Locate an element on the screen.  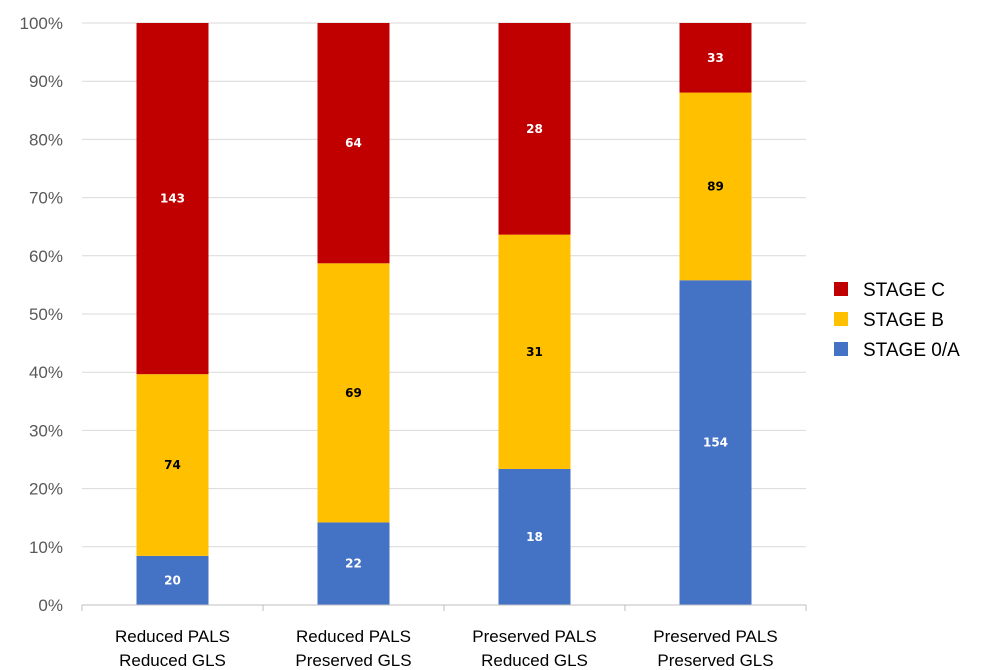
y-tick-label: 60% is located at coordinates (46, 256).